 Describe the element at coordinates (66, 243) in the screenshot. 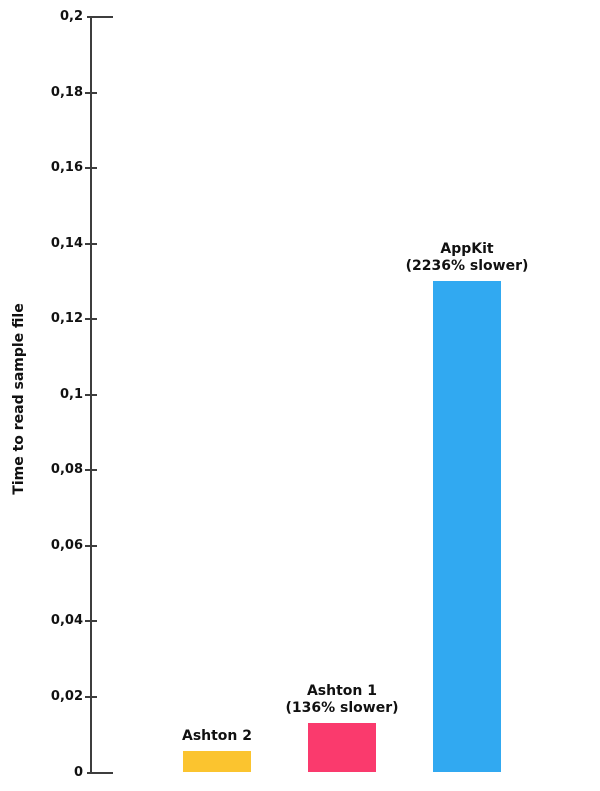

I see `y-tick-label: 0,14` at that location.